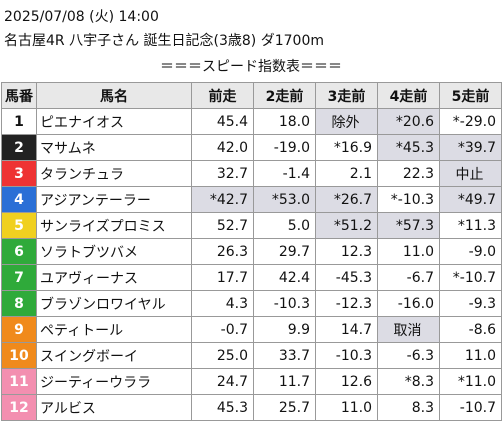 The width and height of the screenshot is (502, 434). I want to click on speed-index: -8.6, so click(470, 329).